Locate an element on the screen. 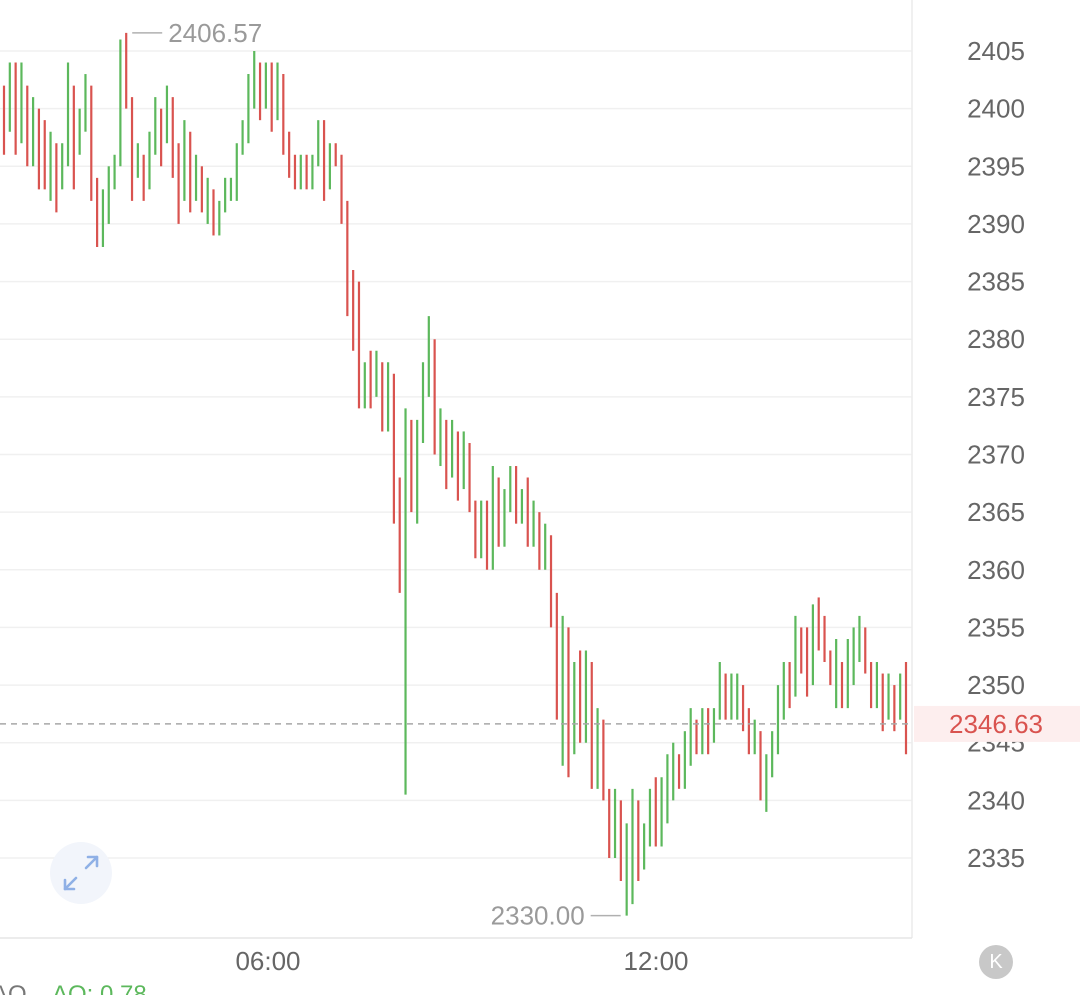  last-price-label: 2346.63 is located at coordinates (996, 724).